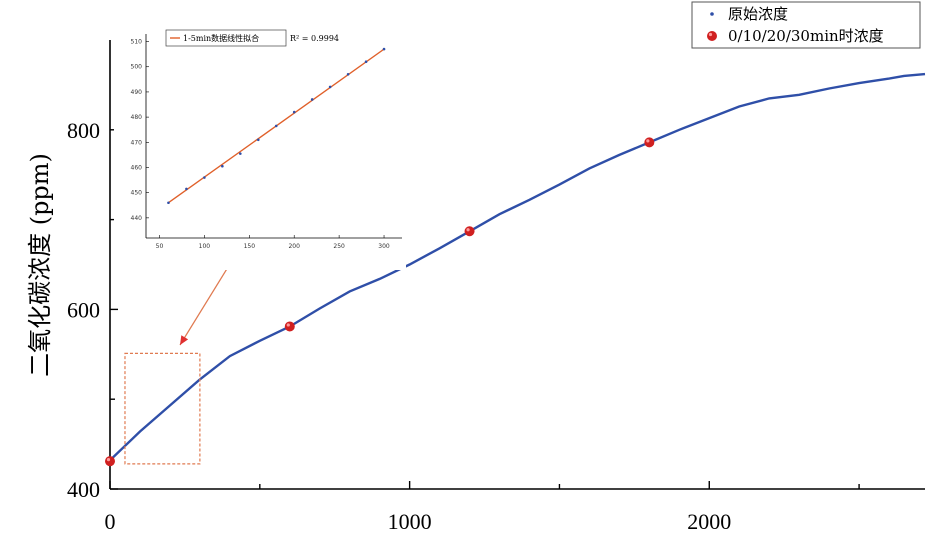 This screenshot has height=535, width=930. I want to click on x-tick-label: 2000, so click(709, 521).